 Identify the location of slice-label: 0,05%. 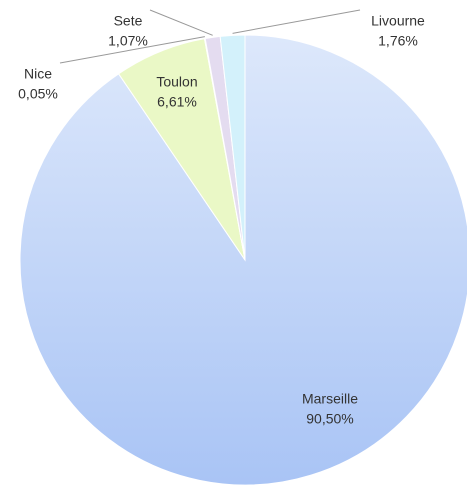
(38, 94).